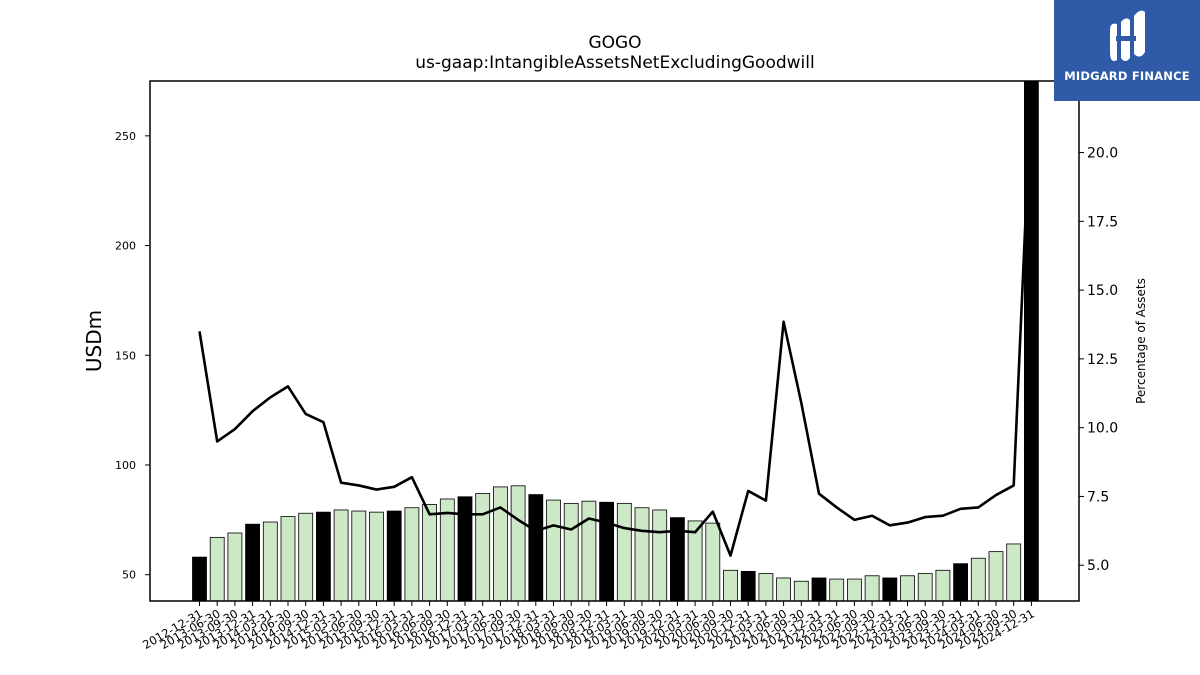 The height and width of the screenshot is (675, 1200). Describe the element at coordinates (1127, 76) in the screenshot. I see `logo-text: MIDGARD FINANCE` at that location.